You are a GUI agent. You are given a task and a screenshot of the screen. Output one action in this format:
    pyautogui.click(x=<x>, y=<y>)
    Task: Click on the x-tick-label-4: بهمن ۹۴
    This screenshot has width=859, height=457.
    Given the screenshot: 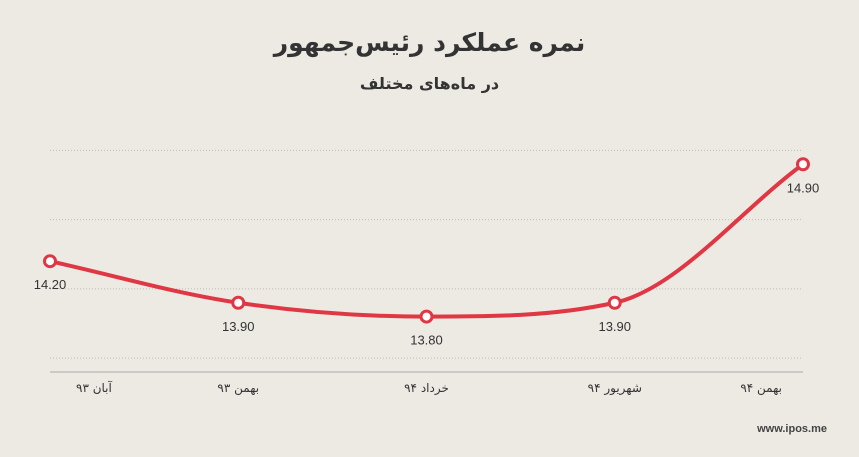 What is the action you would take?
    pyautogui.click(x=761, y=388)
    